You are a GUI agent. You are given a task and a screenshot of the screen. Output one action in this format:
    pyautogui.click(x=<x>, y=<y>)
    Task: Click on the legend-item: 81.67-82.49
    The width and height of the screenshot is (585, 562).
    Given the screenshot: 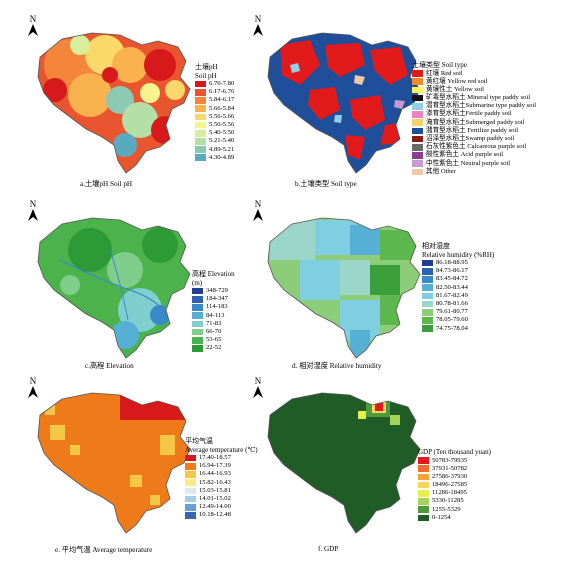 What is the action you would take?
    pyautogui.click(x=458, y=296)
    